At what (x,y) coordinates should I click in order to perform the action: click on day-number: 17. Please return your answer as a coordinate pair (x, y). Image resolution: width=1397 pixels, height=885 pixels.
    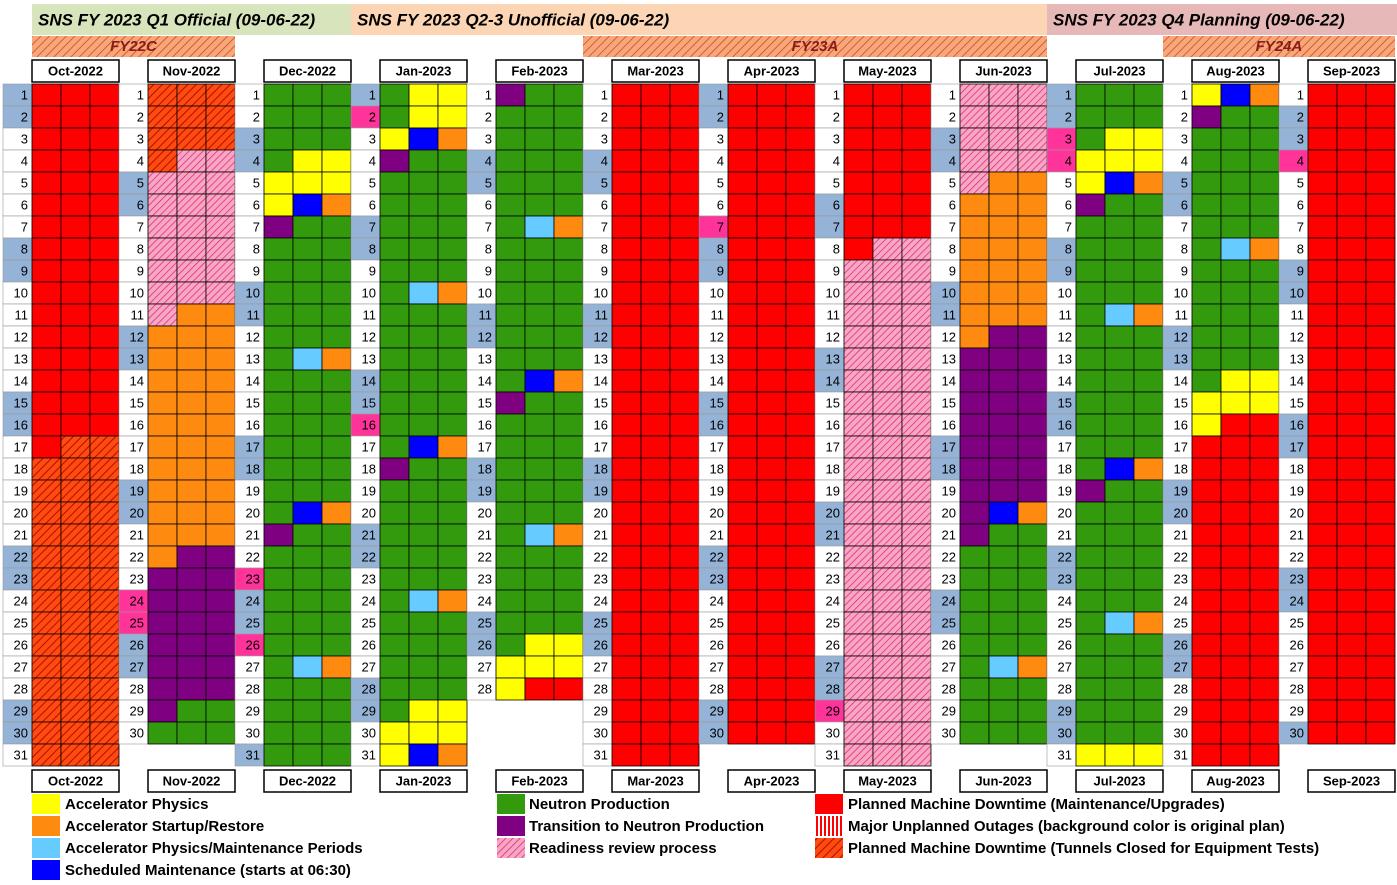
    Looking at the image, I should click on (1181, 446).